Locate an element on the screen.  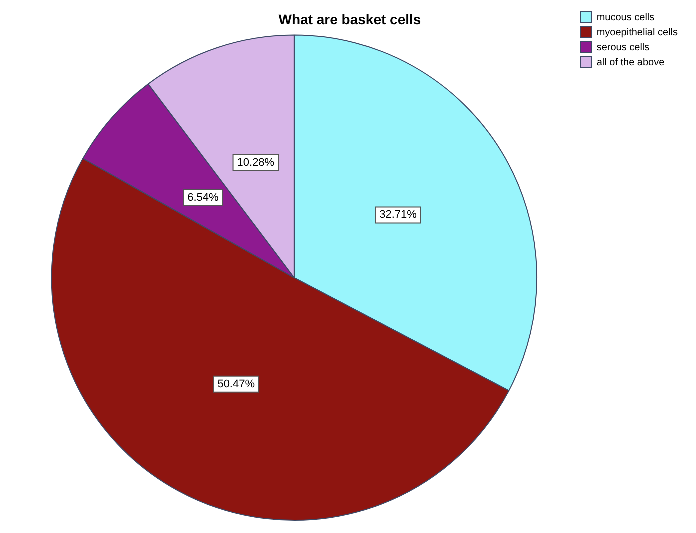
legend-label: myoepithelial cells is located at coordinates (637, 32).